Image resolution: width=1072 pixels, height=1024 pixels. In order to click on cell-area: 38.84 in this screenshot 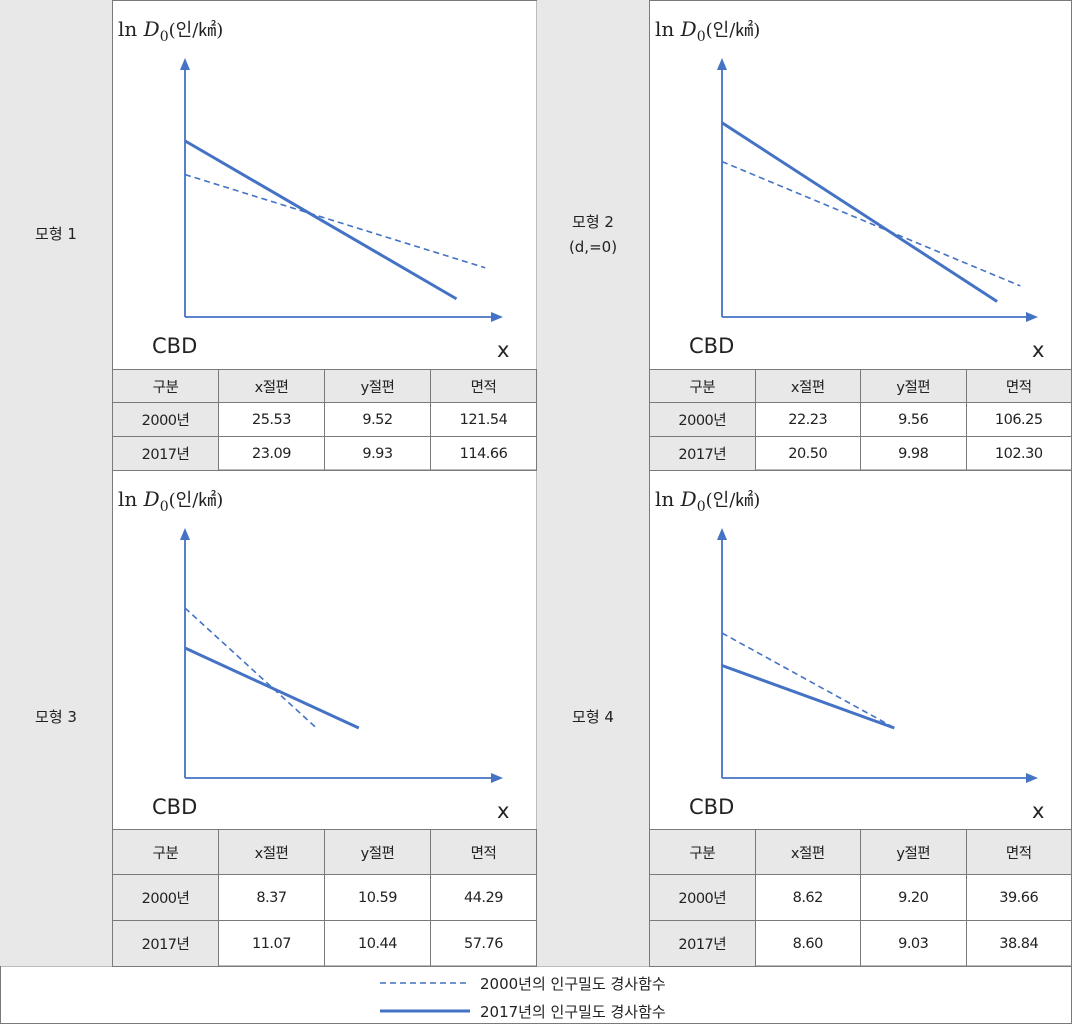, I will do `click(1018, 943)`.